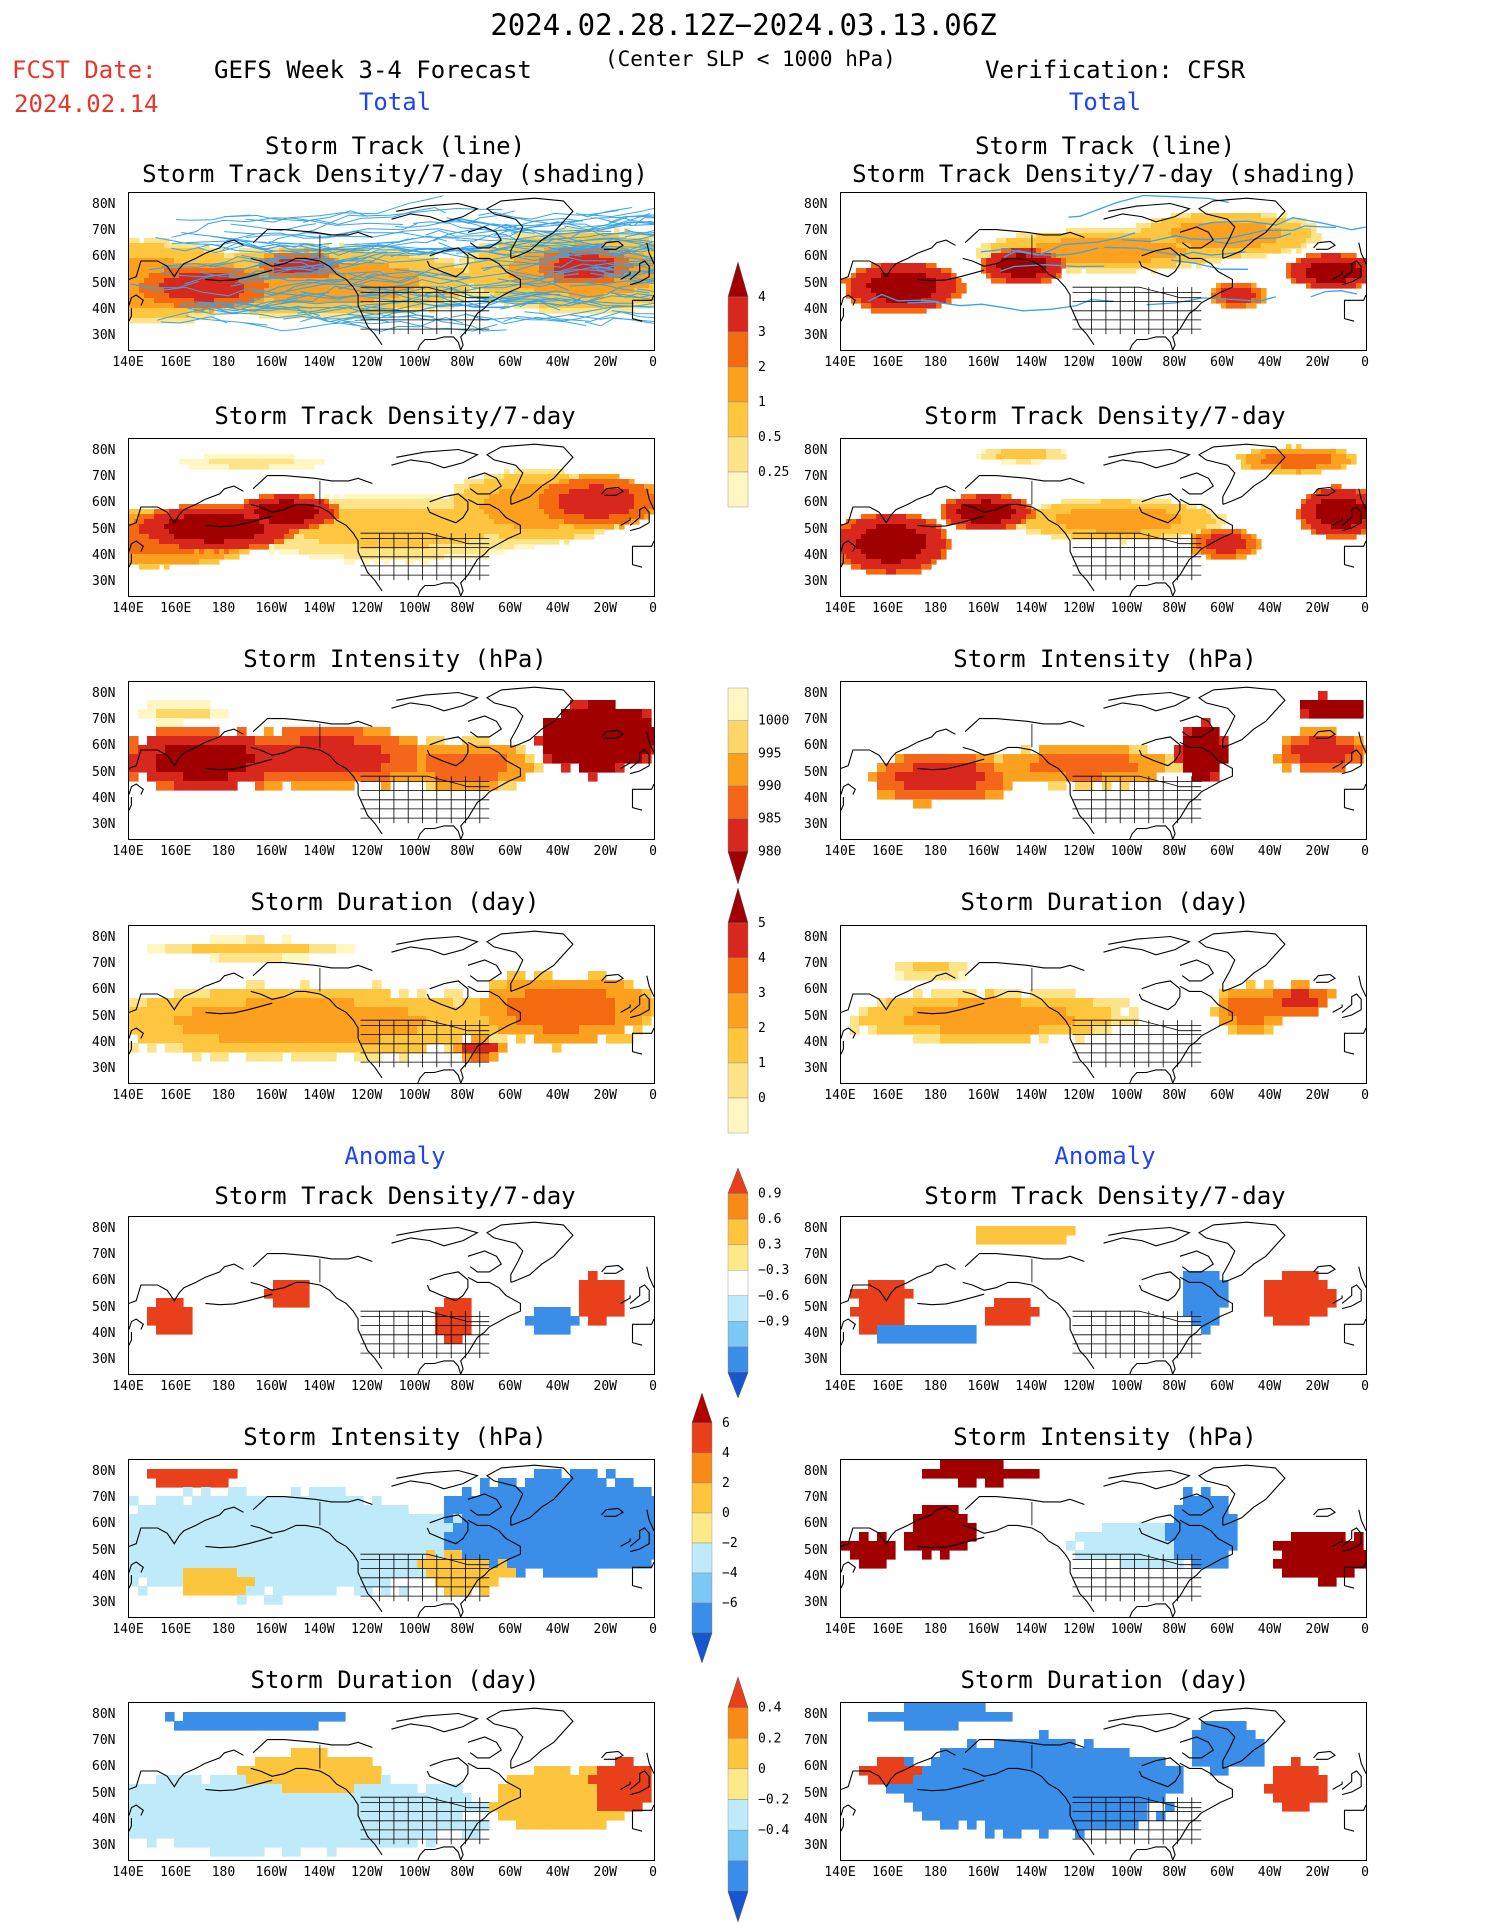 Image resolution: width=1487 pixels, height=1925 pixels. Describe the element at coordinates (462, 608) in the screenshot. I see `lon-tick-label: 80W` at that location.